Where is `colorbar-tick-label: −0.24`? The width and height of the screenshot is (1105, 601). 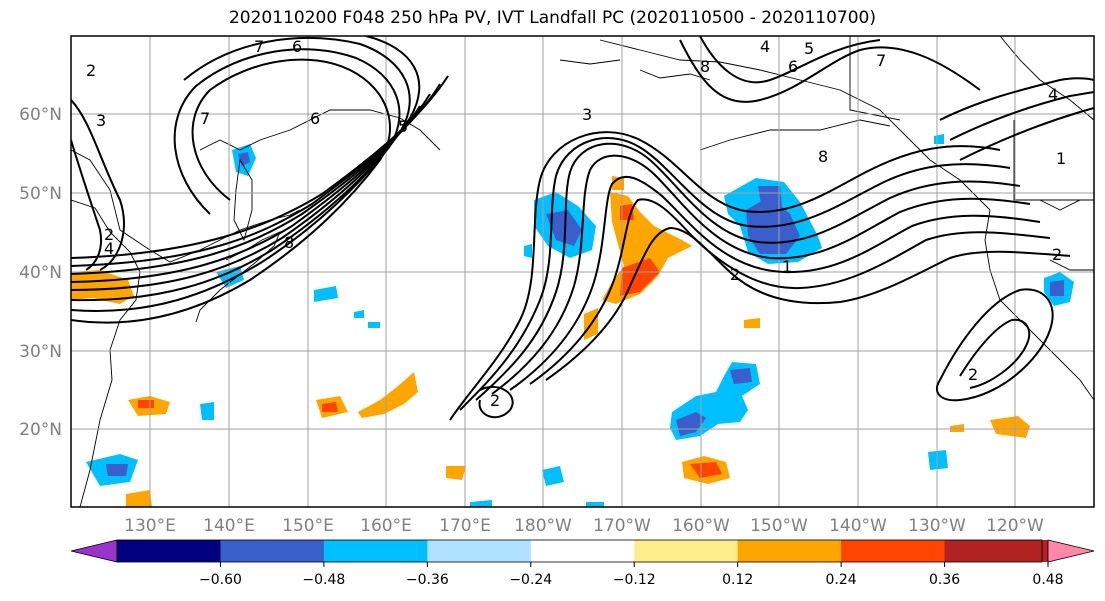
colorbar-tick-label: −0.24 is located at coordinates (530, 580).